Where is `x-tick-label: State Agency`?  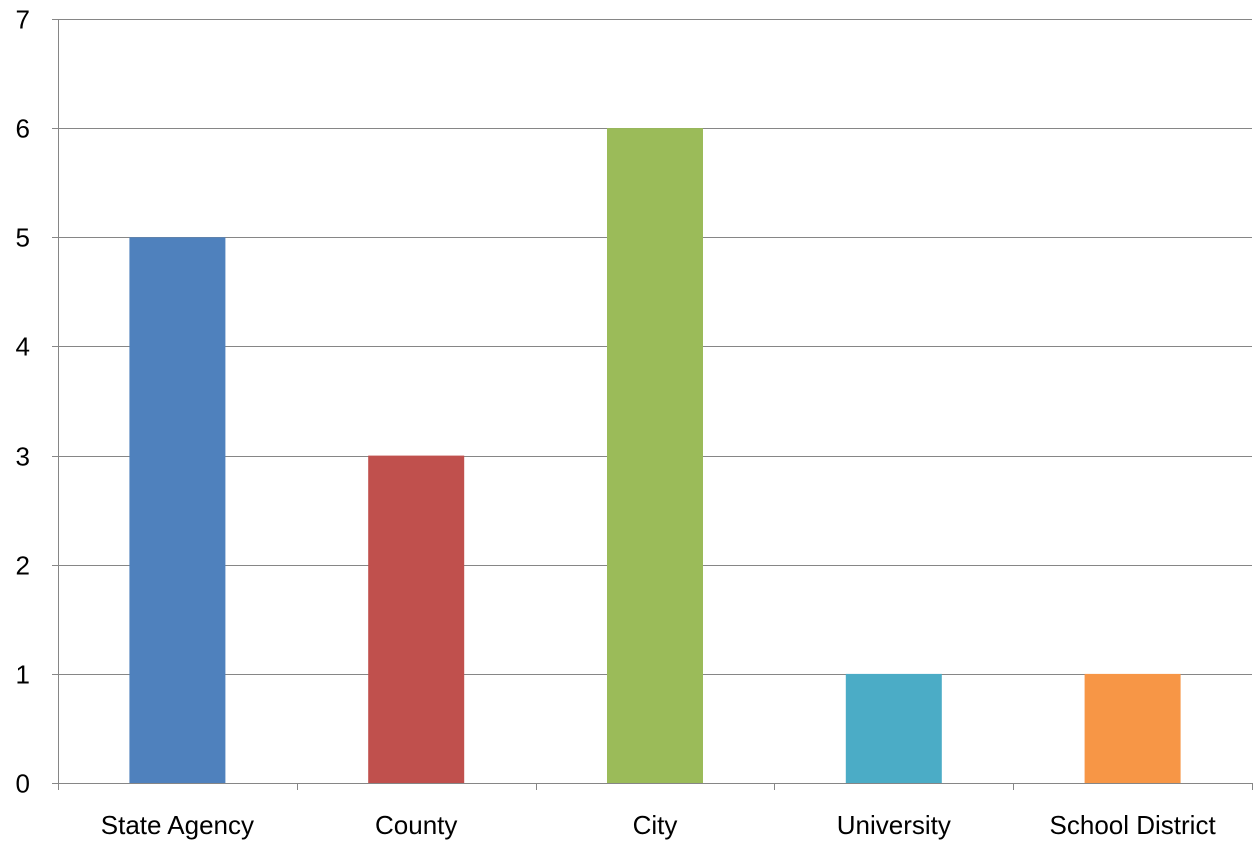 x-tick-label: State Agency is located at coordinates (177, 825).